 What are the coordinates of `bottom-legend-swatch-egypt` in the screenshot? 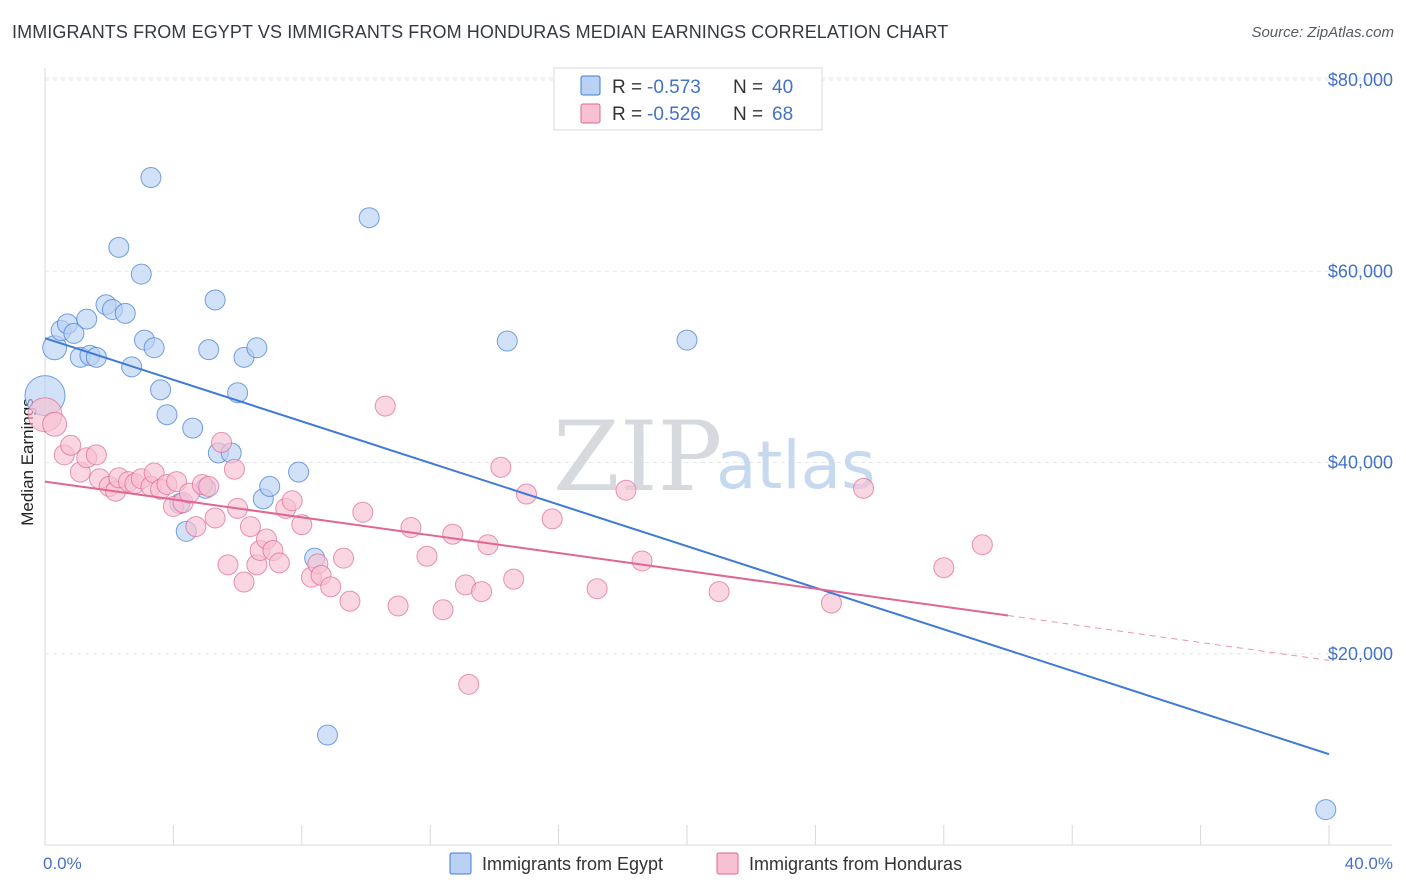 It's located at (460, 863).